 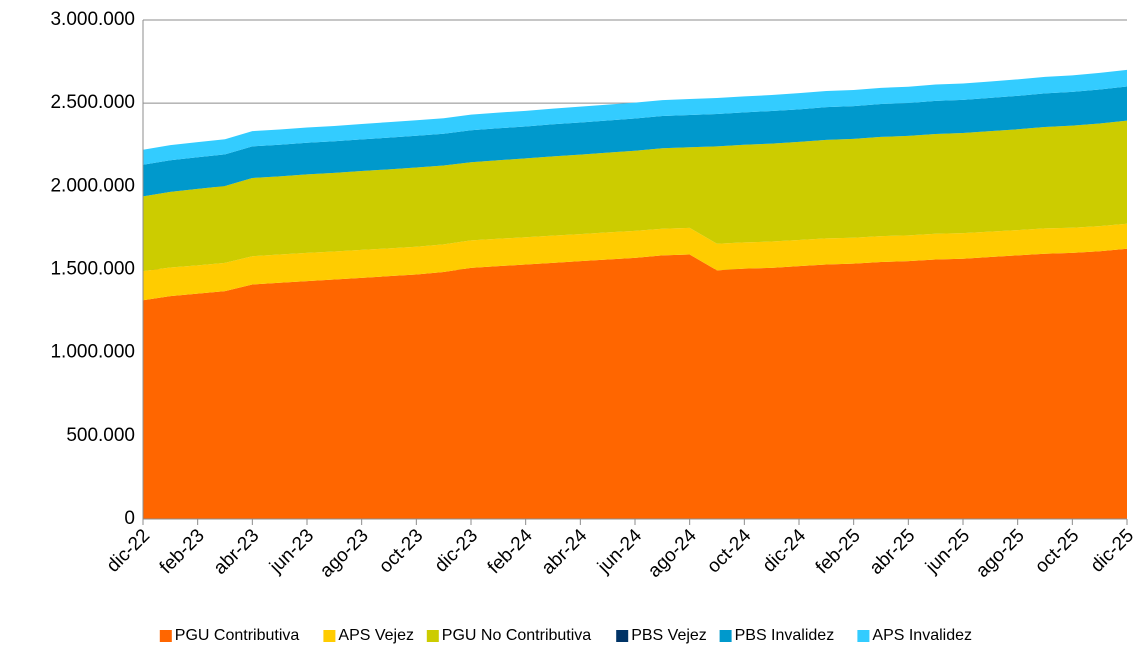 I want to click on x-tick-label: abr-24, so click(x=565, y=552).